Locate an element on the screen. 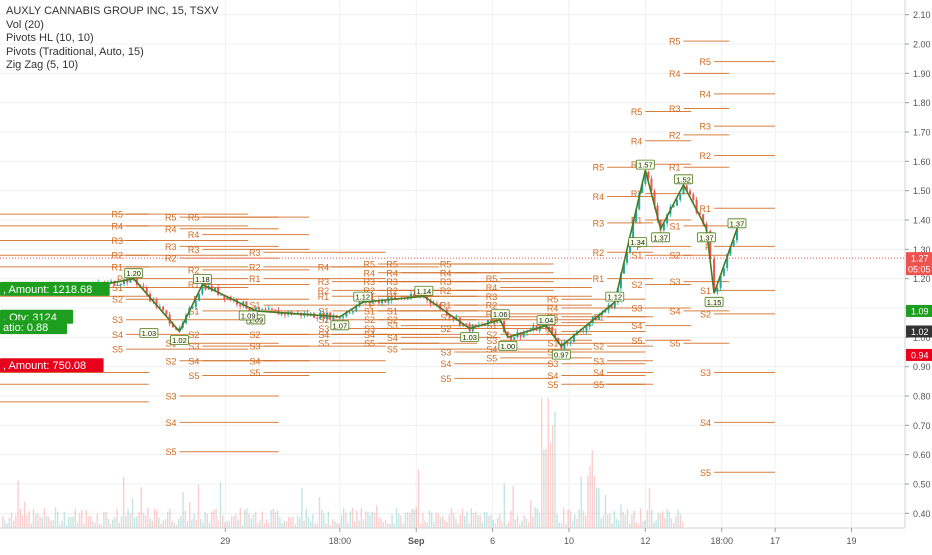 The image size is (932, 555). swing-label: 1.14 is located at coordinates (424, 290).